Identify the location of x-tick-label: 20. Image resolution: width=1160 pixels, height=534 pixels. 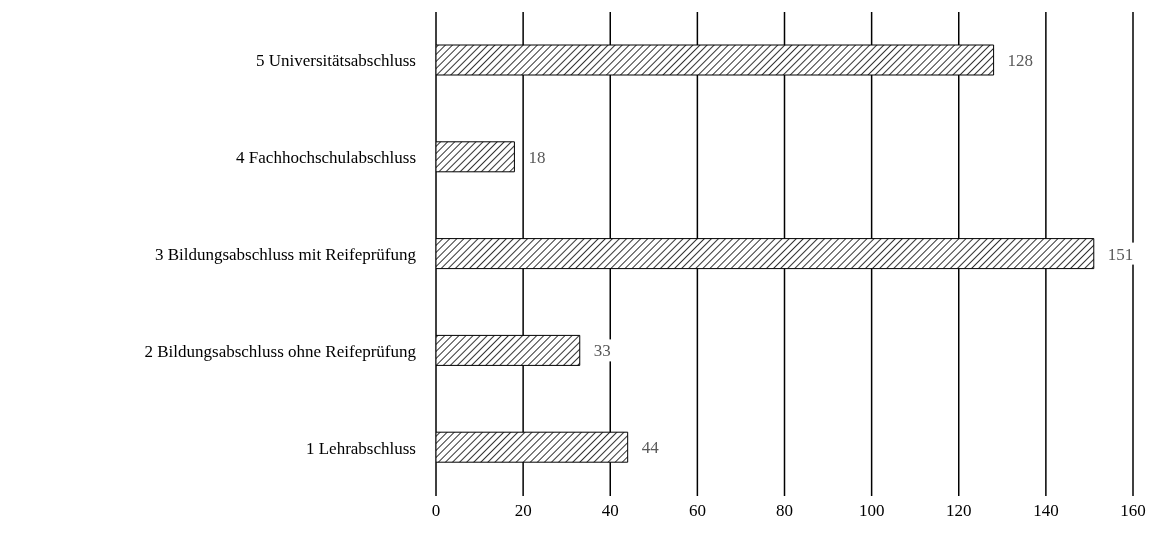
(523, 511).